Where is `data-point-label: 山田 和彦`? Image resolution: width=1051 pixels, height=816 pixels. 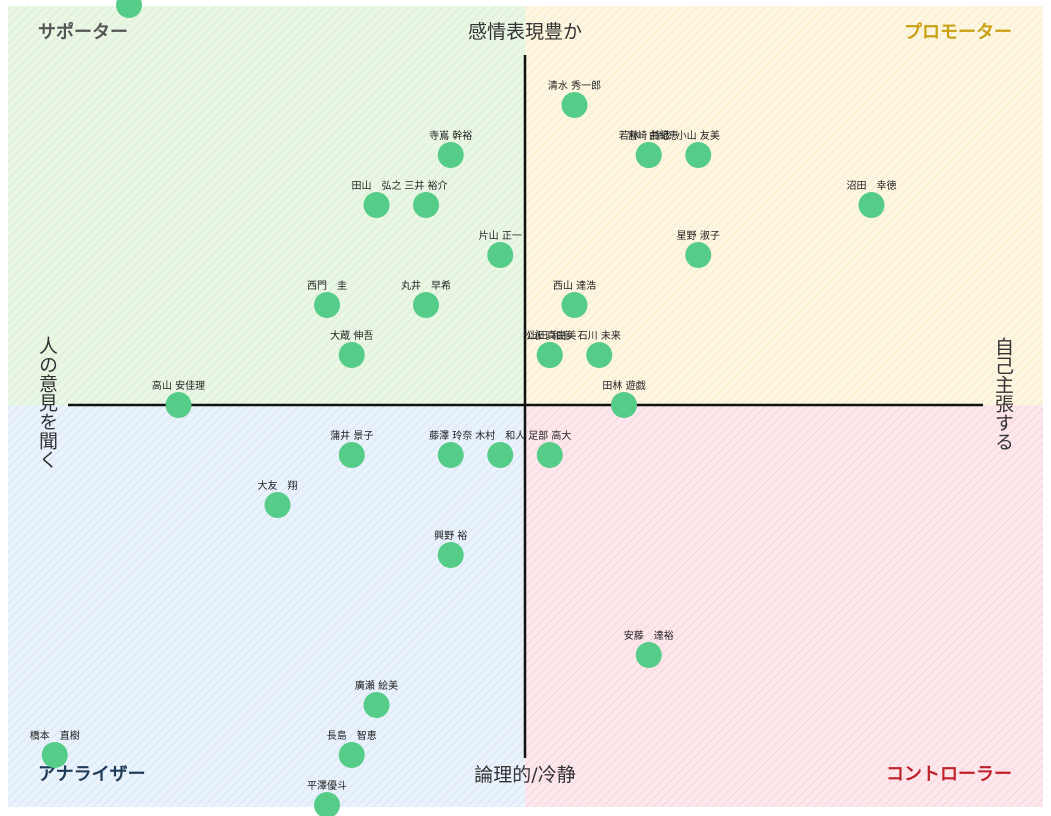 data-point-label: 山田 和彦 is located at coordinates (549, 335).